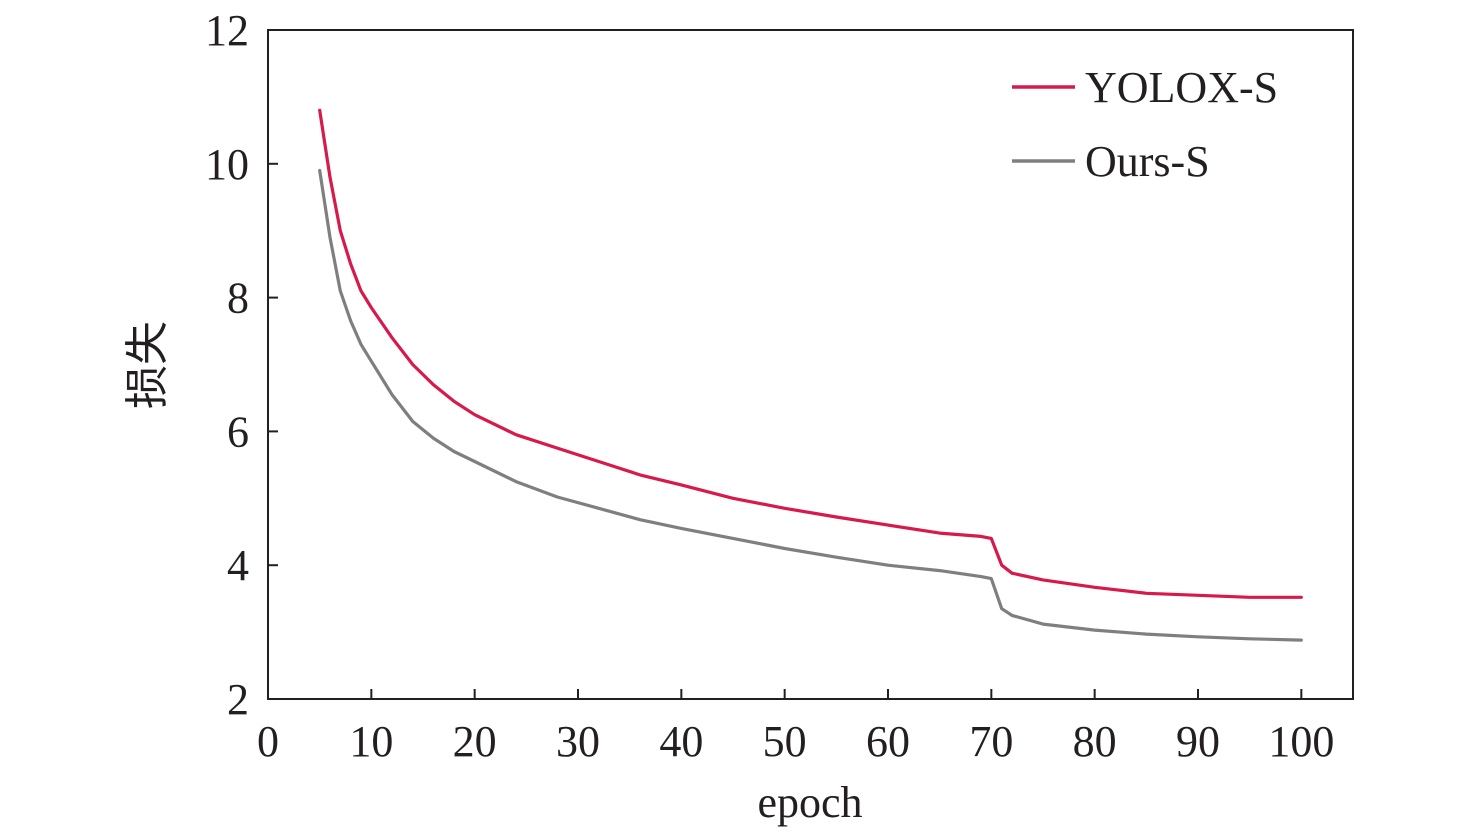  I want to click on x-tick-label: 50, so click(785, 741).